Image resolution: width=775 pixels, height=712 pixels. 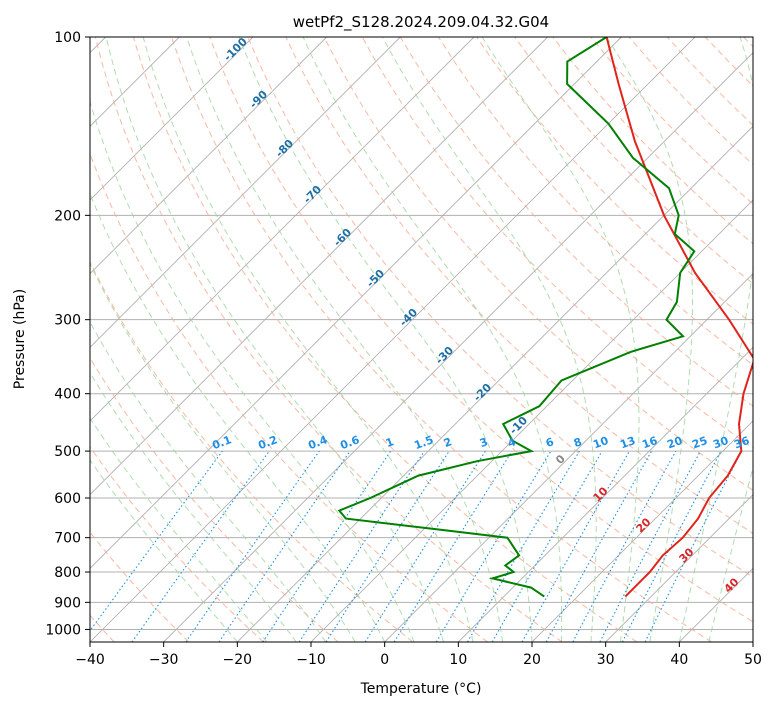 I want to click on y-tick-label: 900, so click(x=67, y=603).